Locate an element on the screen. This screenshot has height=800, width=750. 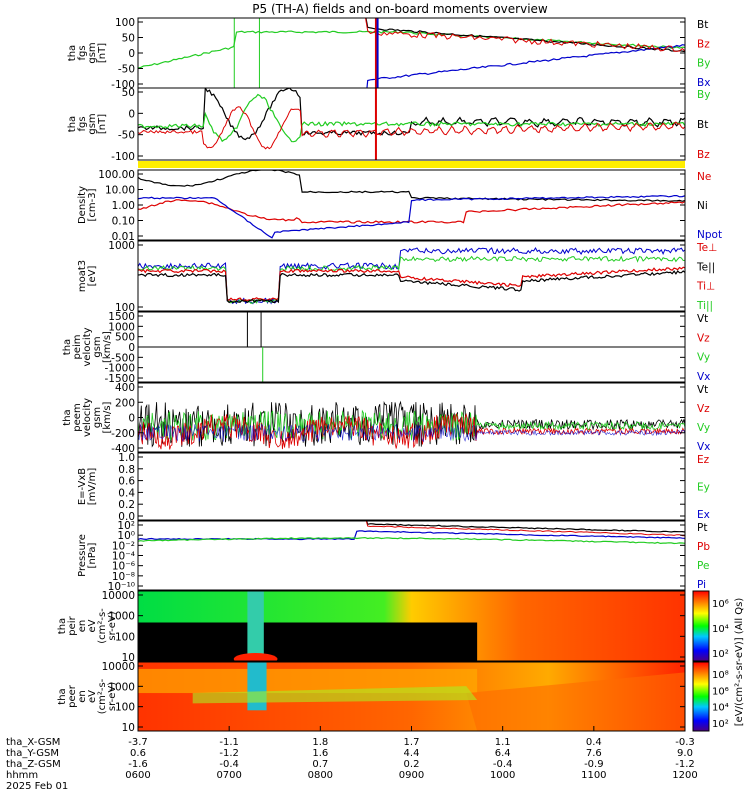
xtick-label: 0.7 is located at coordinates (320, 764).